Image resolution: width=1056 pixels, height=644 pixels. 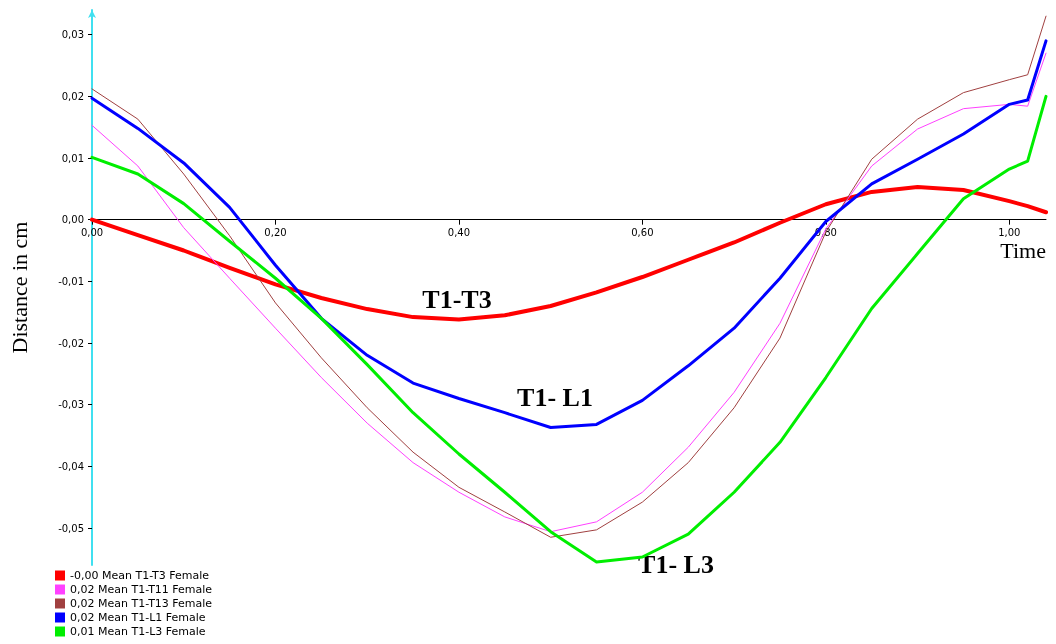 What do you see at coordinates (71, 343) in the screenshot?
I see `y-tick-label: -0,02` at bounding box center [71, 343].